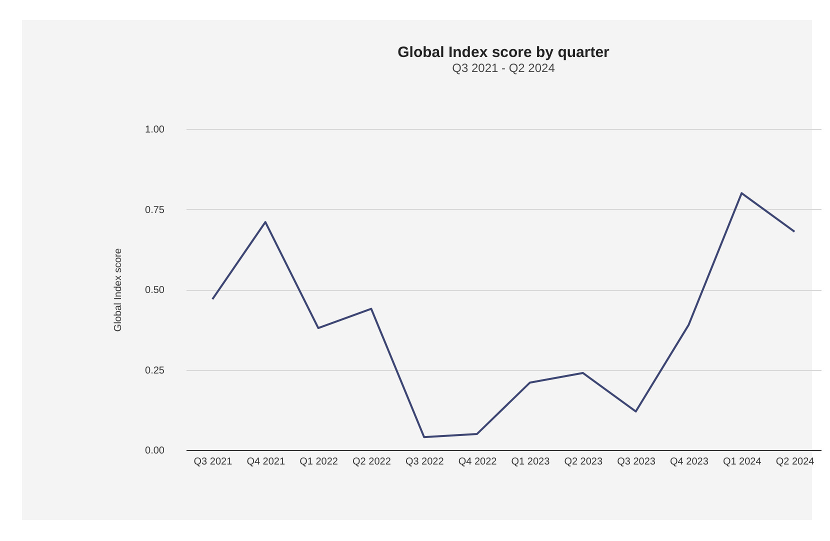 The width and height of the screenshot is (830, 541). I want to click on x-tick-label: Q4 2022, so click(478, 462).